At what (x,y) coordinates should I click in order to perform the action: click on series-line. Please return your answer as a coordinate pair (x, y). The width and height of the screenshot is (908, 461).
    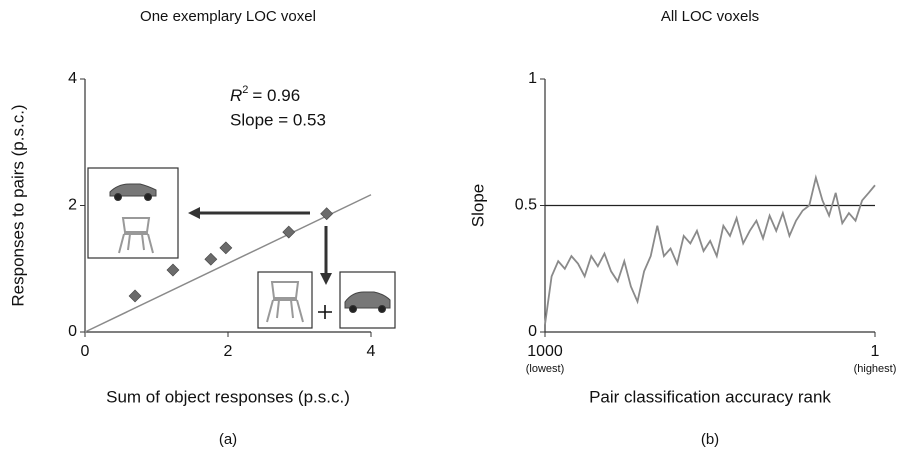
    Looking at the image, I should click on (710, 249).